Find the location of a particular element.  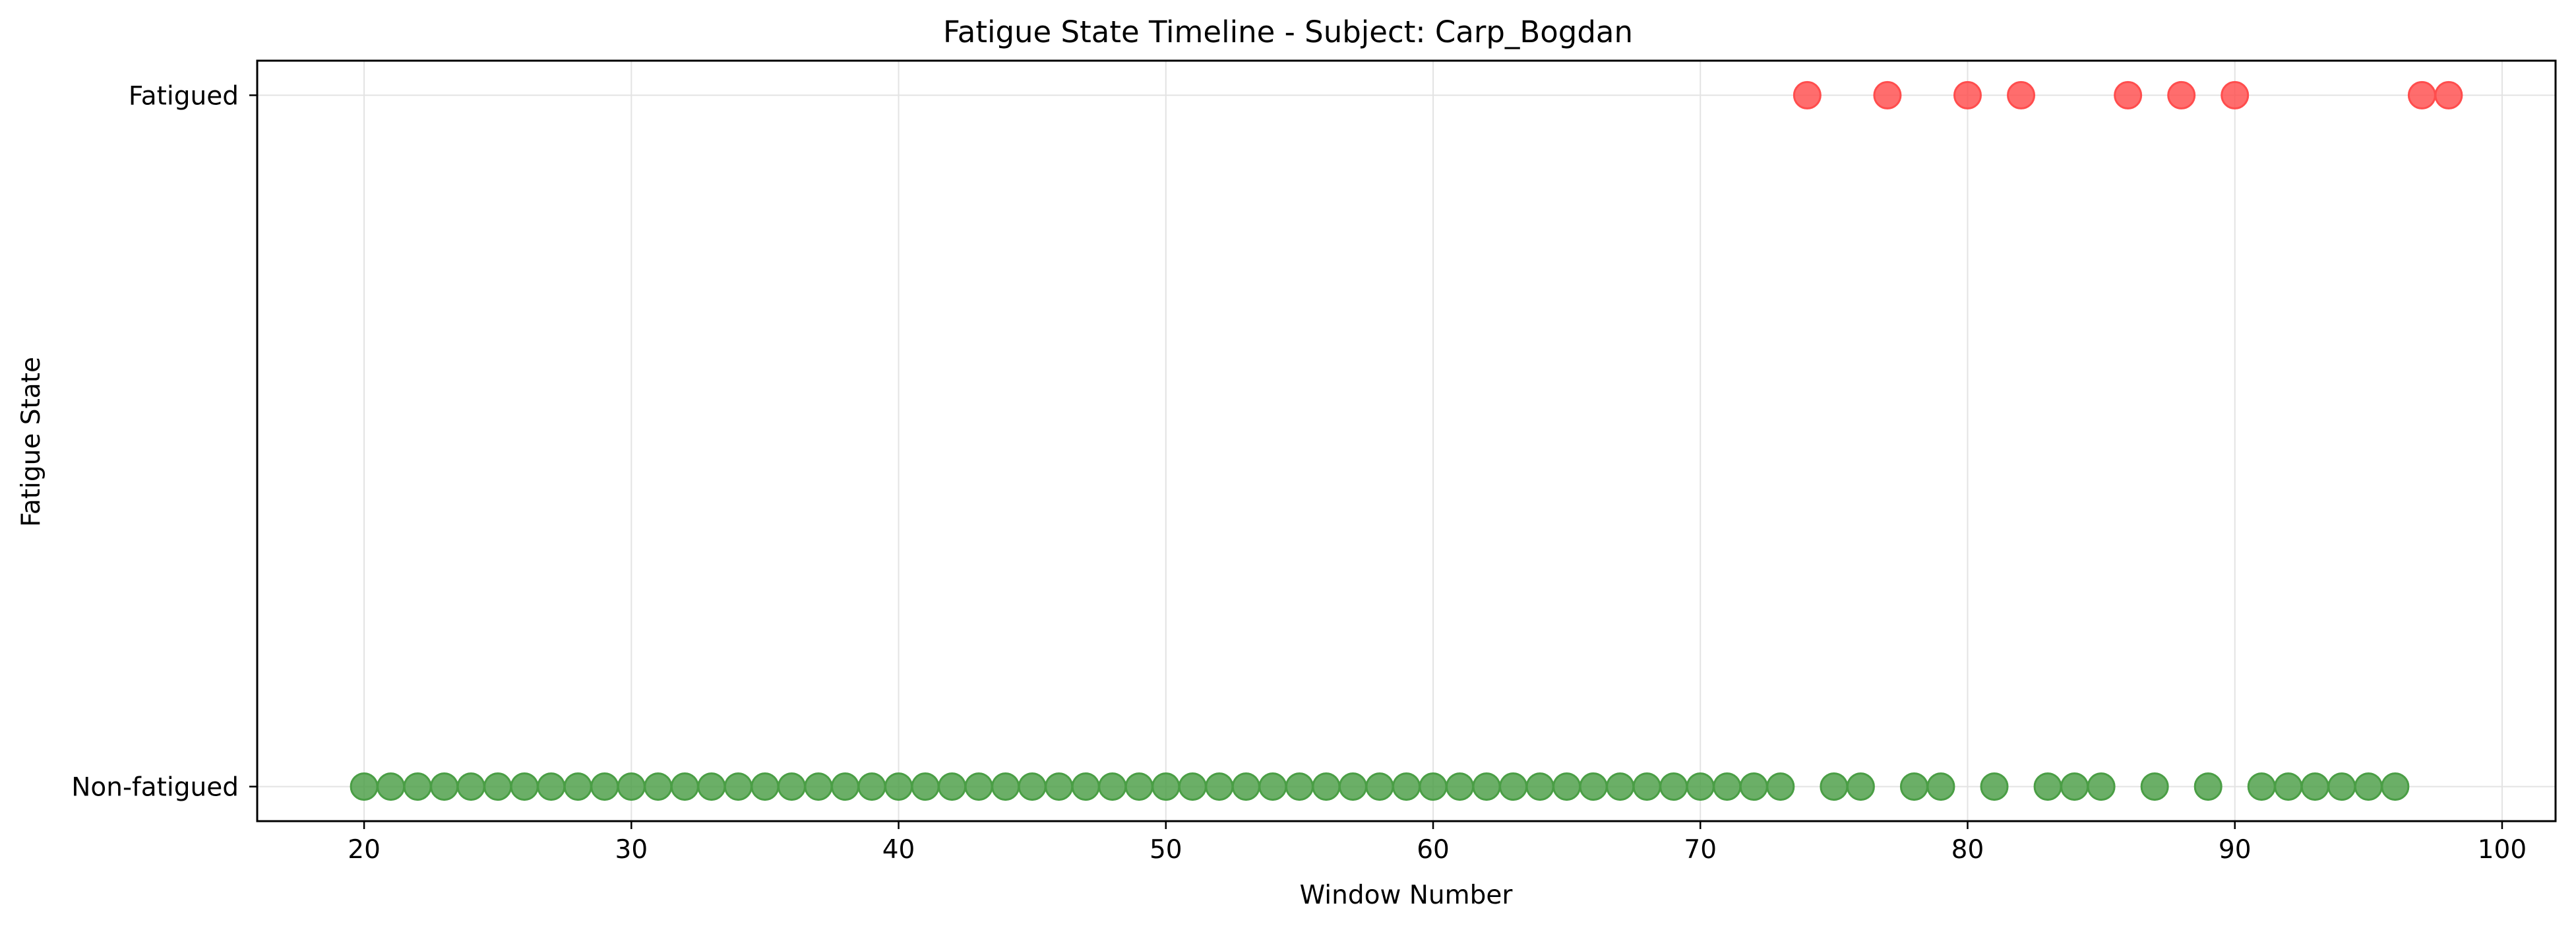

y-axis-label: Fatigue State is located at coordinates (31, 442).